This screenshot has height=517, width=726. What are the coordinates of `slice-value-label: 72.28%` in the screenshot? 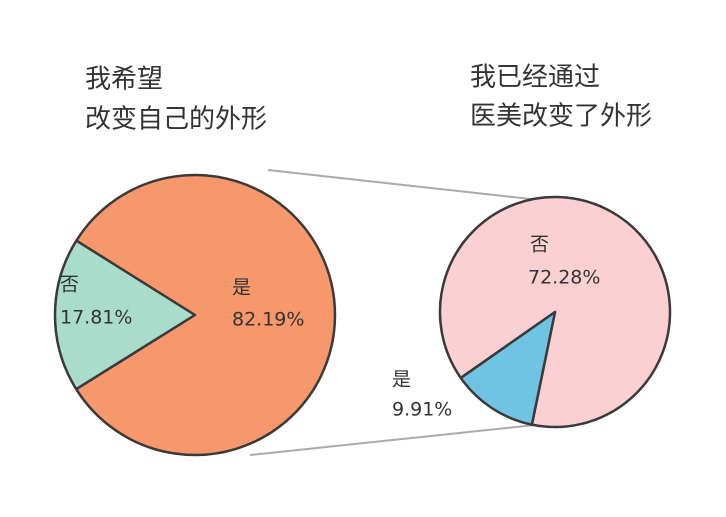 It's located at (564, 278).